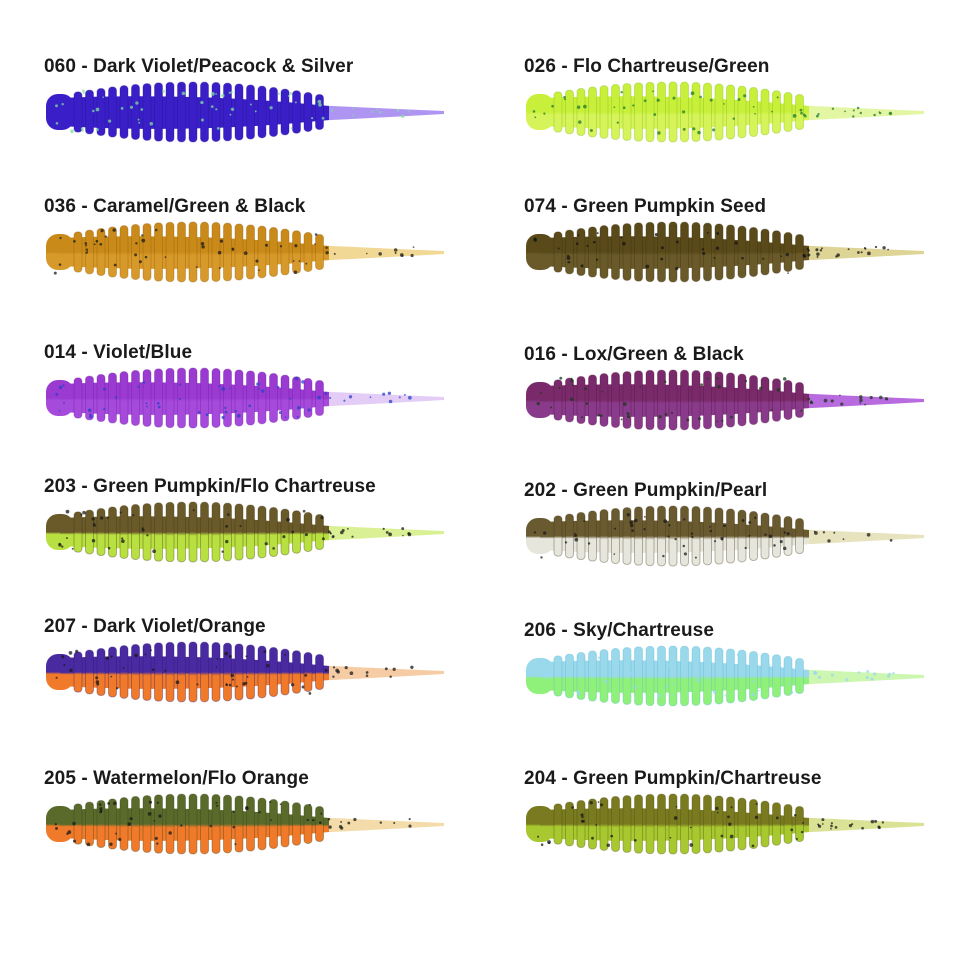  What do you see at coordinates (378, 113) in the screenshot?
I see `lure-tail` at bounding box center [378, 113].